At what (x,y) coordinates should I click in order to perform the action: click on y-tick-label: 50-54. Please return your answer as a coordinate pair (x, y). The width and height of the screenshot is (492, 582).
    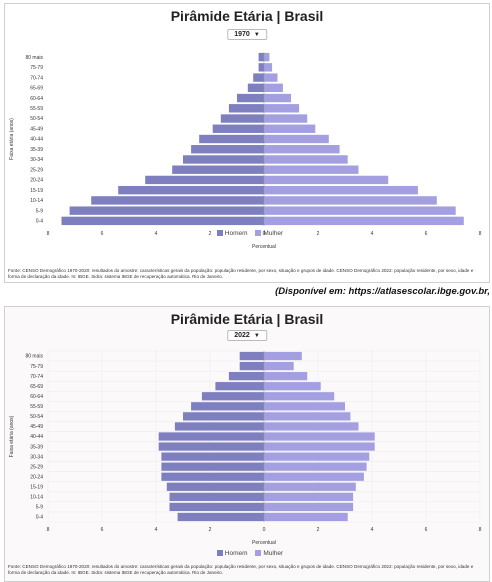
    Looking at the image, I should click on (36, 417).